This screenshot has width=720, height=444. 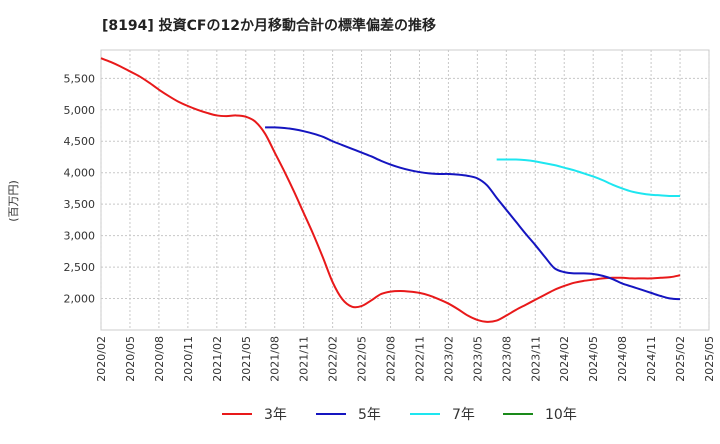 I want to click on x-tick-label: 2023/05, so click(x=477, y=359).